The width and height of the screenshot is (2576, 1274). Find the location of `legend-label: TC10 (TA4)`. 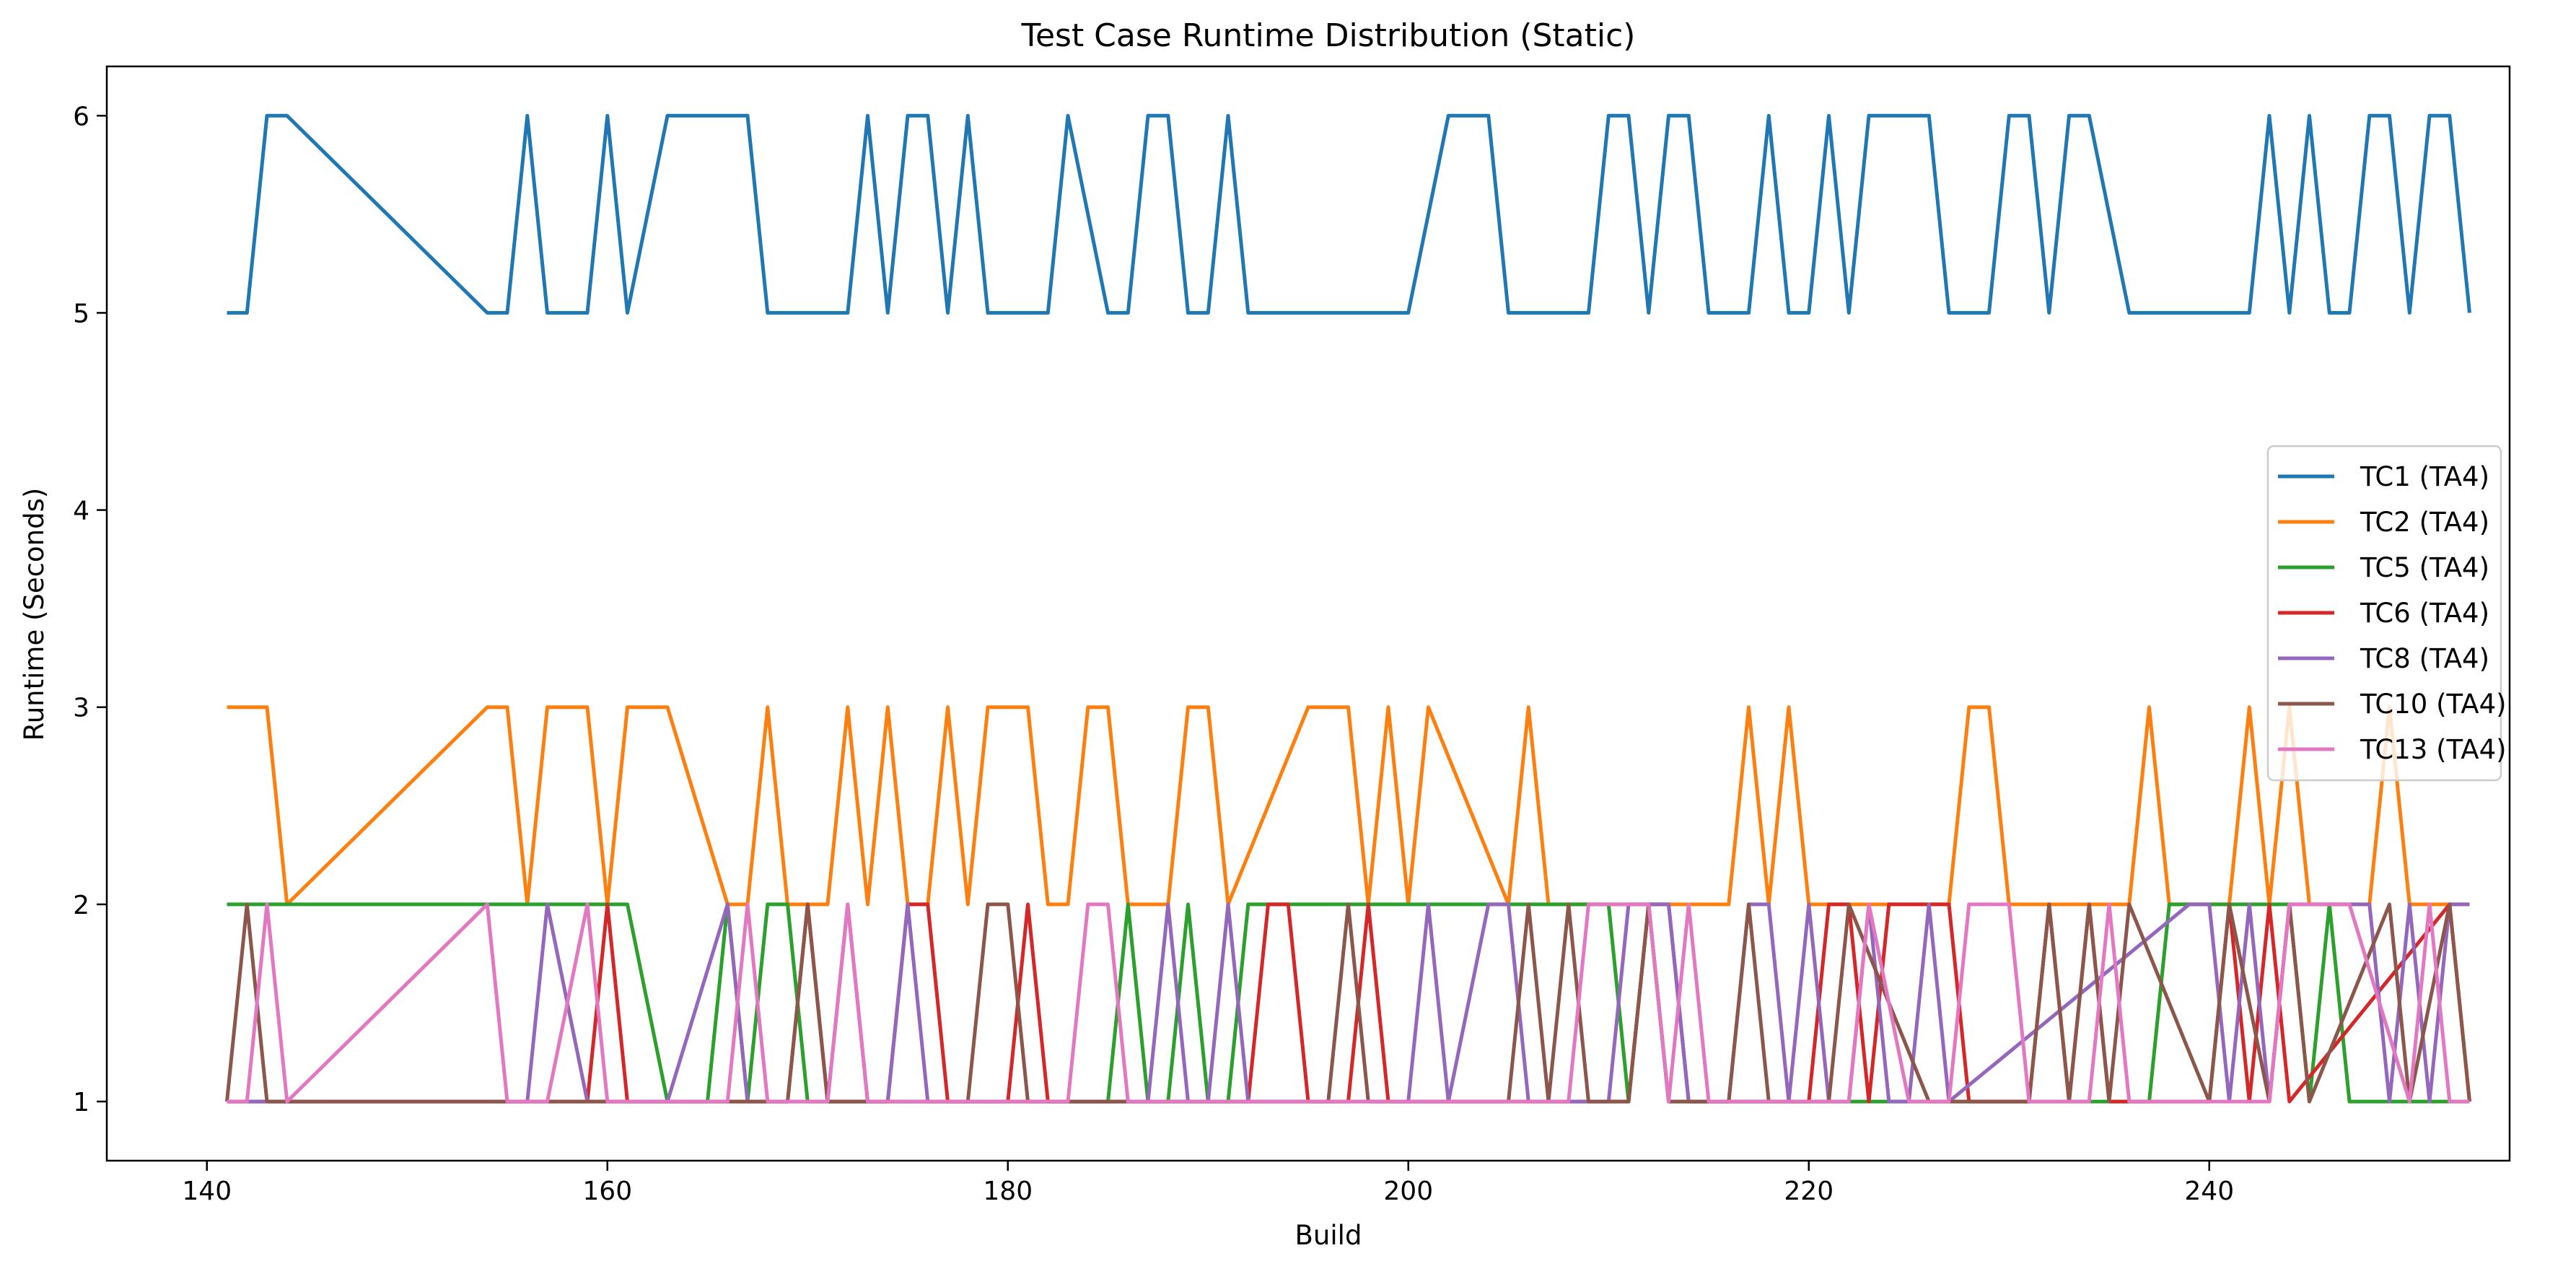

legend-label: TC10 (TA4) is located at coordinates (2433, 704).